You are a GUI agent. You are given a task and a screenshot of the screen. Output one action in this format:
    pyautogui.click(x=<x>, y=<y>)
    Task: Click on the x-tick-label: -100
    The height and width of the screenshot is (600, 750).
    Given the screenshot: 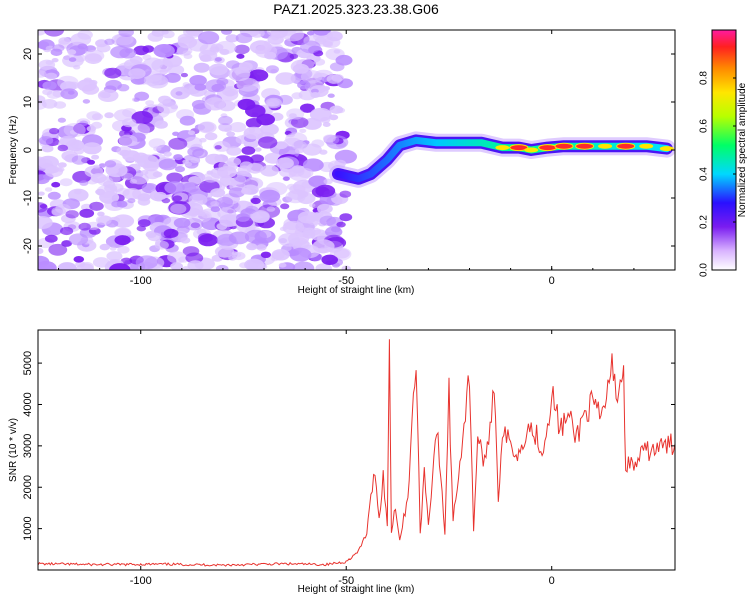 What is the action you would take?
    pyautogui.click(x=141, y=281)
    